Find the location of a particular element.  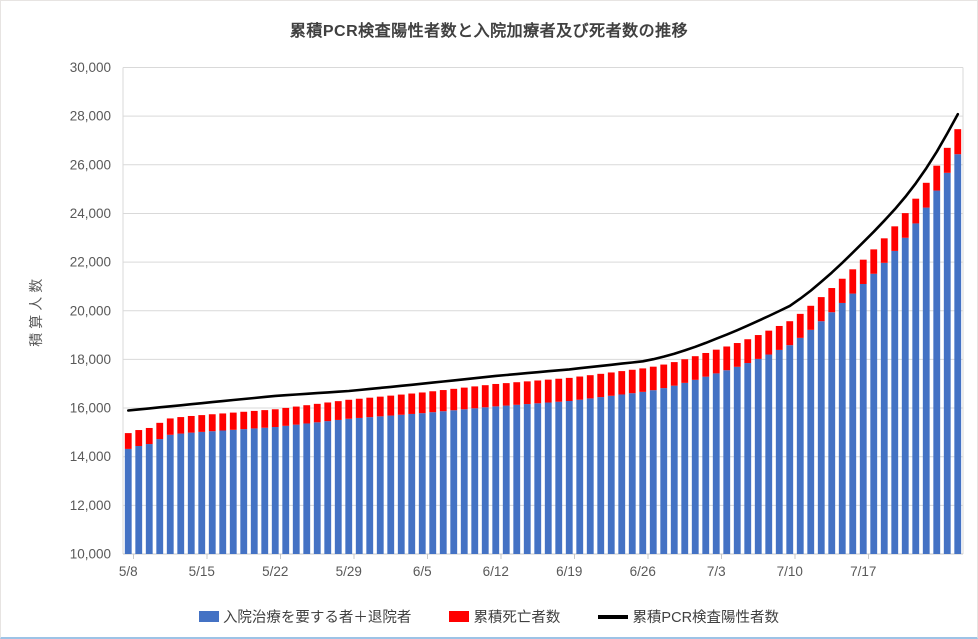

y-axis-tick-label: 16,000 is located at coordinates (90, 408).